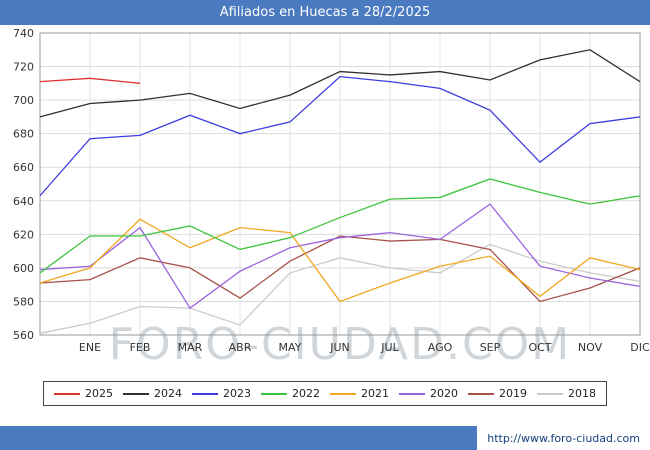 Image resolution: width=650 pixels, height=450 pixels. Describe the element at coordinates (168, 393) in the screenshot. I see `legend-label: 2024` at that location.